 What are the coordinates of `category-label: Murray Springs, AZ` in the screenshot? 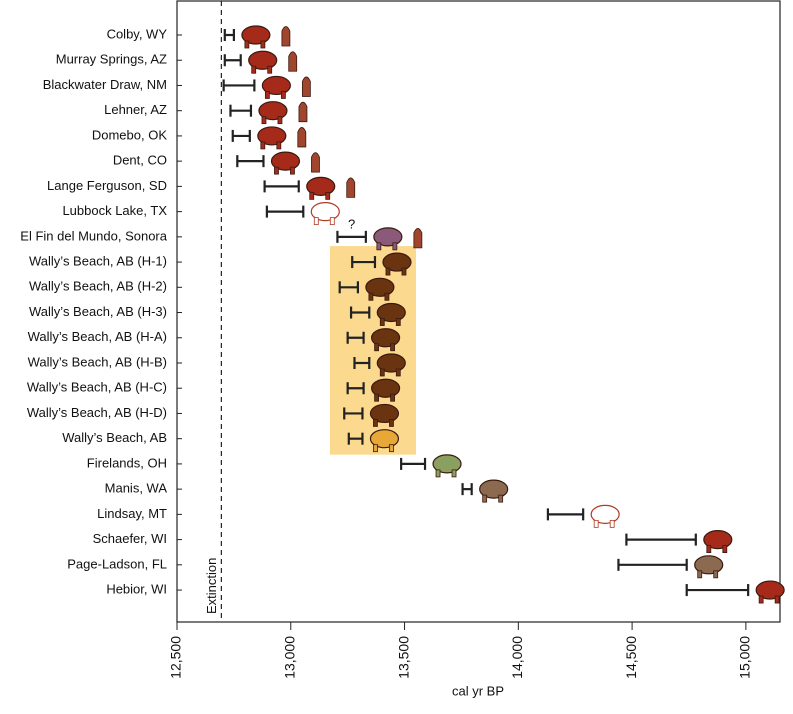 It's located at (111, 59).